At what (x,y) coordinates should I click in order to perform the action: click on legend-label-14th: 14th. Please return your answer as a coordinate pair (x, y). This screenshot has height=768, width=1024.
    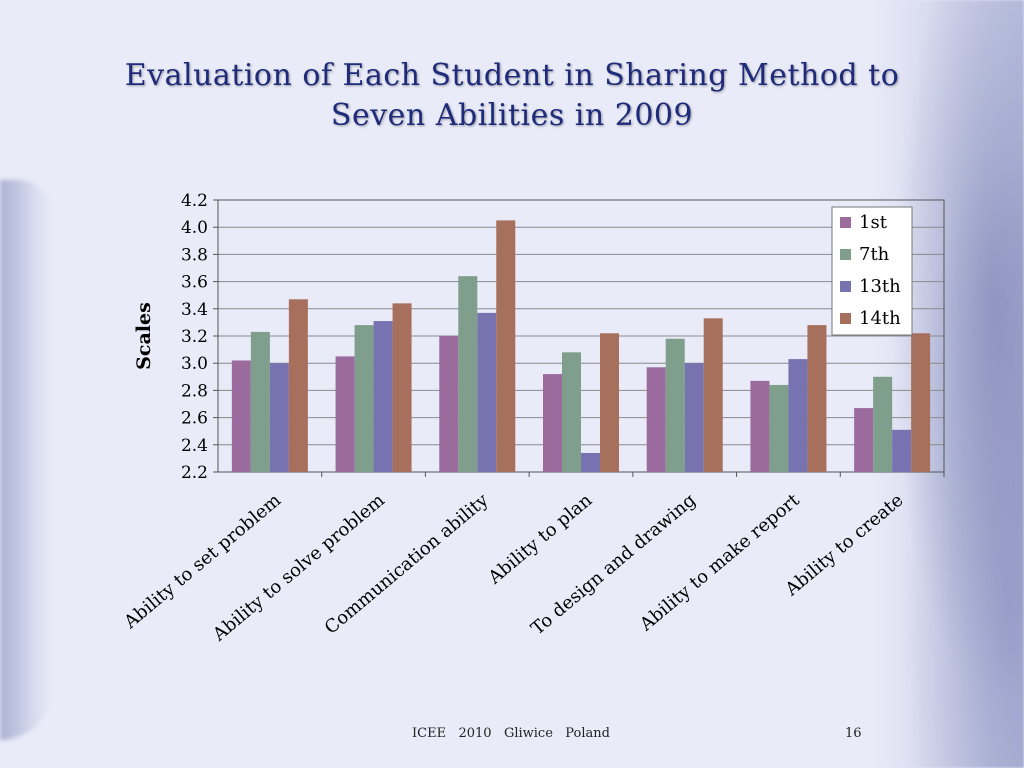
    Looking at the image, I should click on (880, 318).